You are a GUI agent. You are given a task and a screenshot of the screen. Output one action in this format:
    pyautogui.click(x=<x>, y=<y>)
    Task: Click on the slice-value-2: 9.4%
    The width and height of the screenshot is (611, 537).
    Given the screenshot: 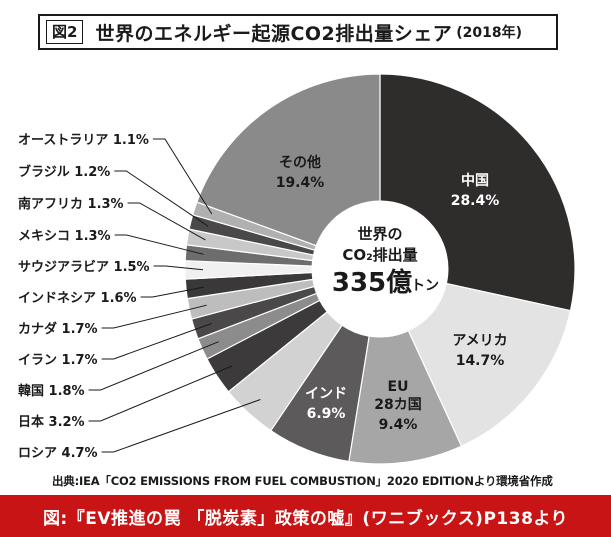 What is the action you would take?
    pyautogui.click(x=398, y=425)
    